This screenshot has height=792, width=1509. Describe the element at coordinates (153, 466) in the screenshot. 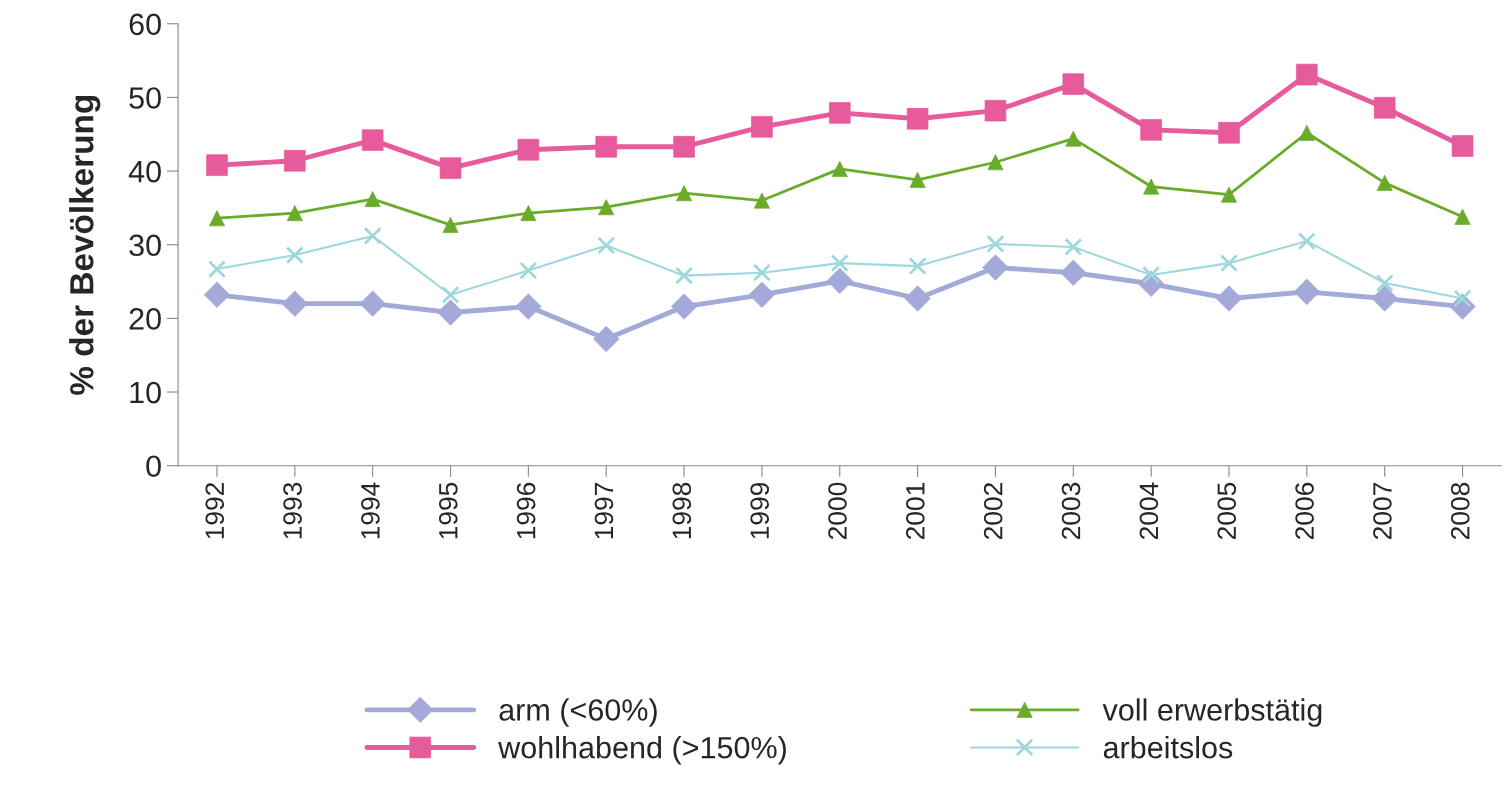

I see `y-tick-label: 0` at that location.